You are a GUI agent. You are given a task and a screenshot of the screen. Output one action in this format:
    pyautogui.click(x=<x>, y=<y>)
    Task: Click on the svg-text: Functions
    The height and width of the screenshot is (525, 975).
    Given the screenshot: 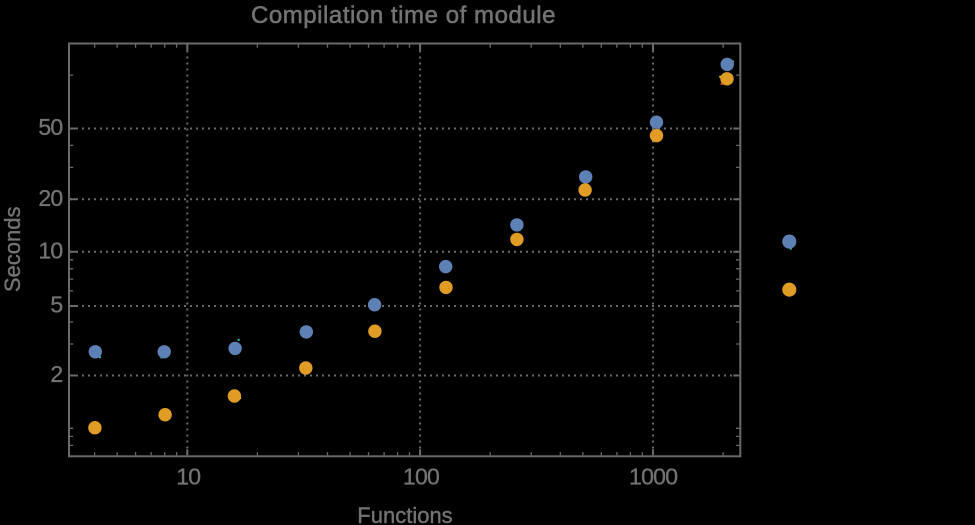 What is the action you would take?
    pyautogui.click(x=404, y=514)
    